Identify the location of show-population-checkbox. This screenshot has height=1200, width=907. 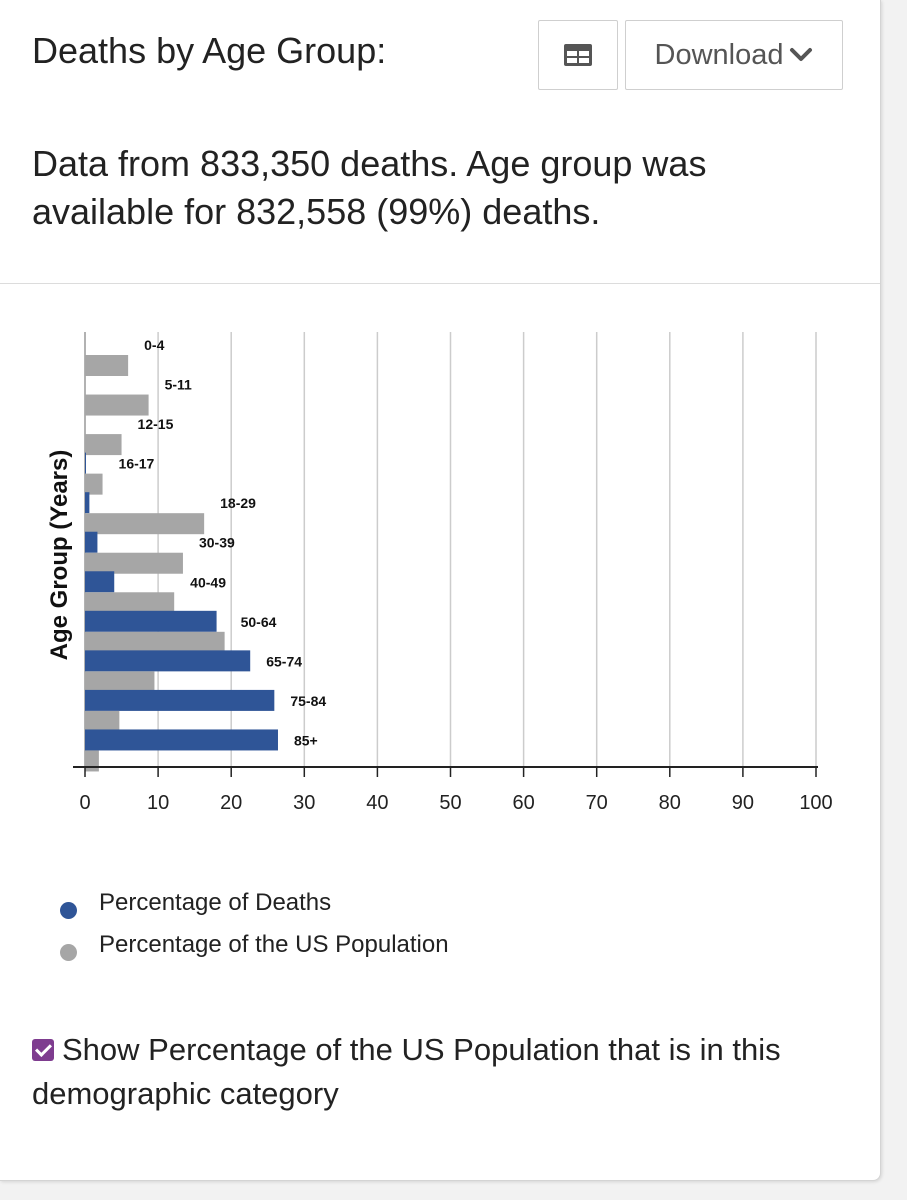
(43, 1050).